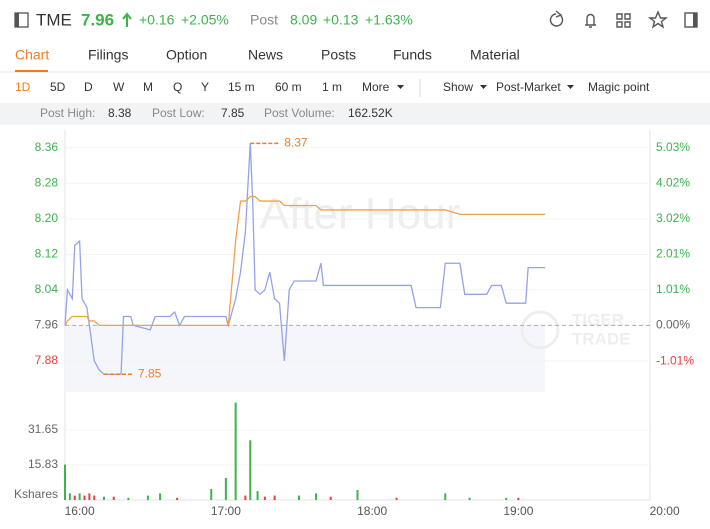 Image resolution: width=710 pixels, height=529 pixels. Describe the element at coordinates (288, 87) in the screenshot. I see `period: 60 m` at that location.